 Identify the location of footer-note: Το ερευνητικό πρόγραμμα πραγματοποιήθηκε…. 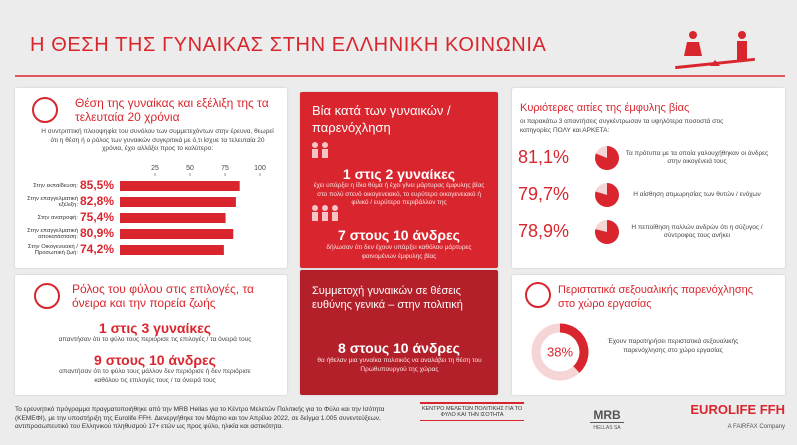
(200, 418).